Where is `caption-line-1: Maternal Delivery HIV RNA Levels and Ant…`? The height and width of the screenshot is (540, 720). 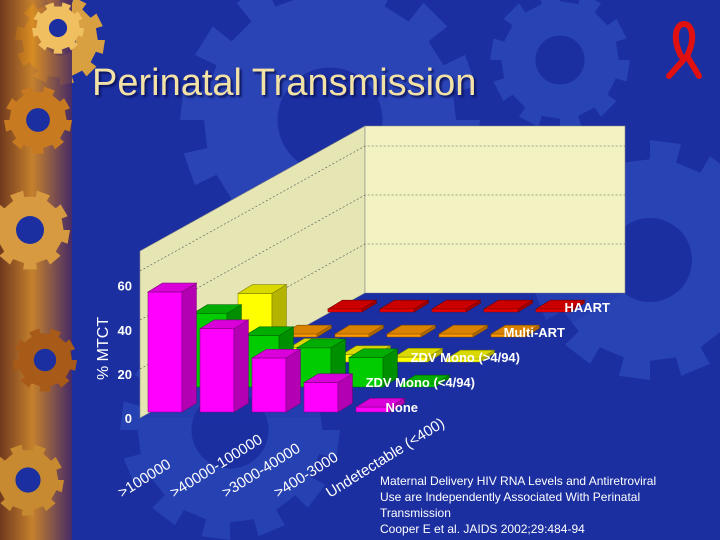
caption-line-1: Maternal Delivery HIV RNA Levels and Ant… is located at coordinates (518, 481).